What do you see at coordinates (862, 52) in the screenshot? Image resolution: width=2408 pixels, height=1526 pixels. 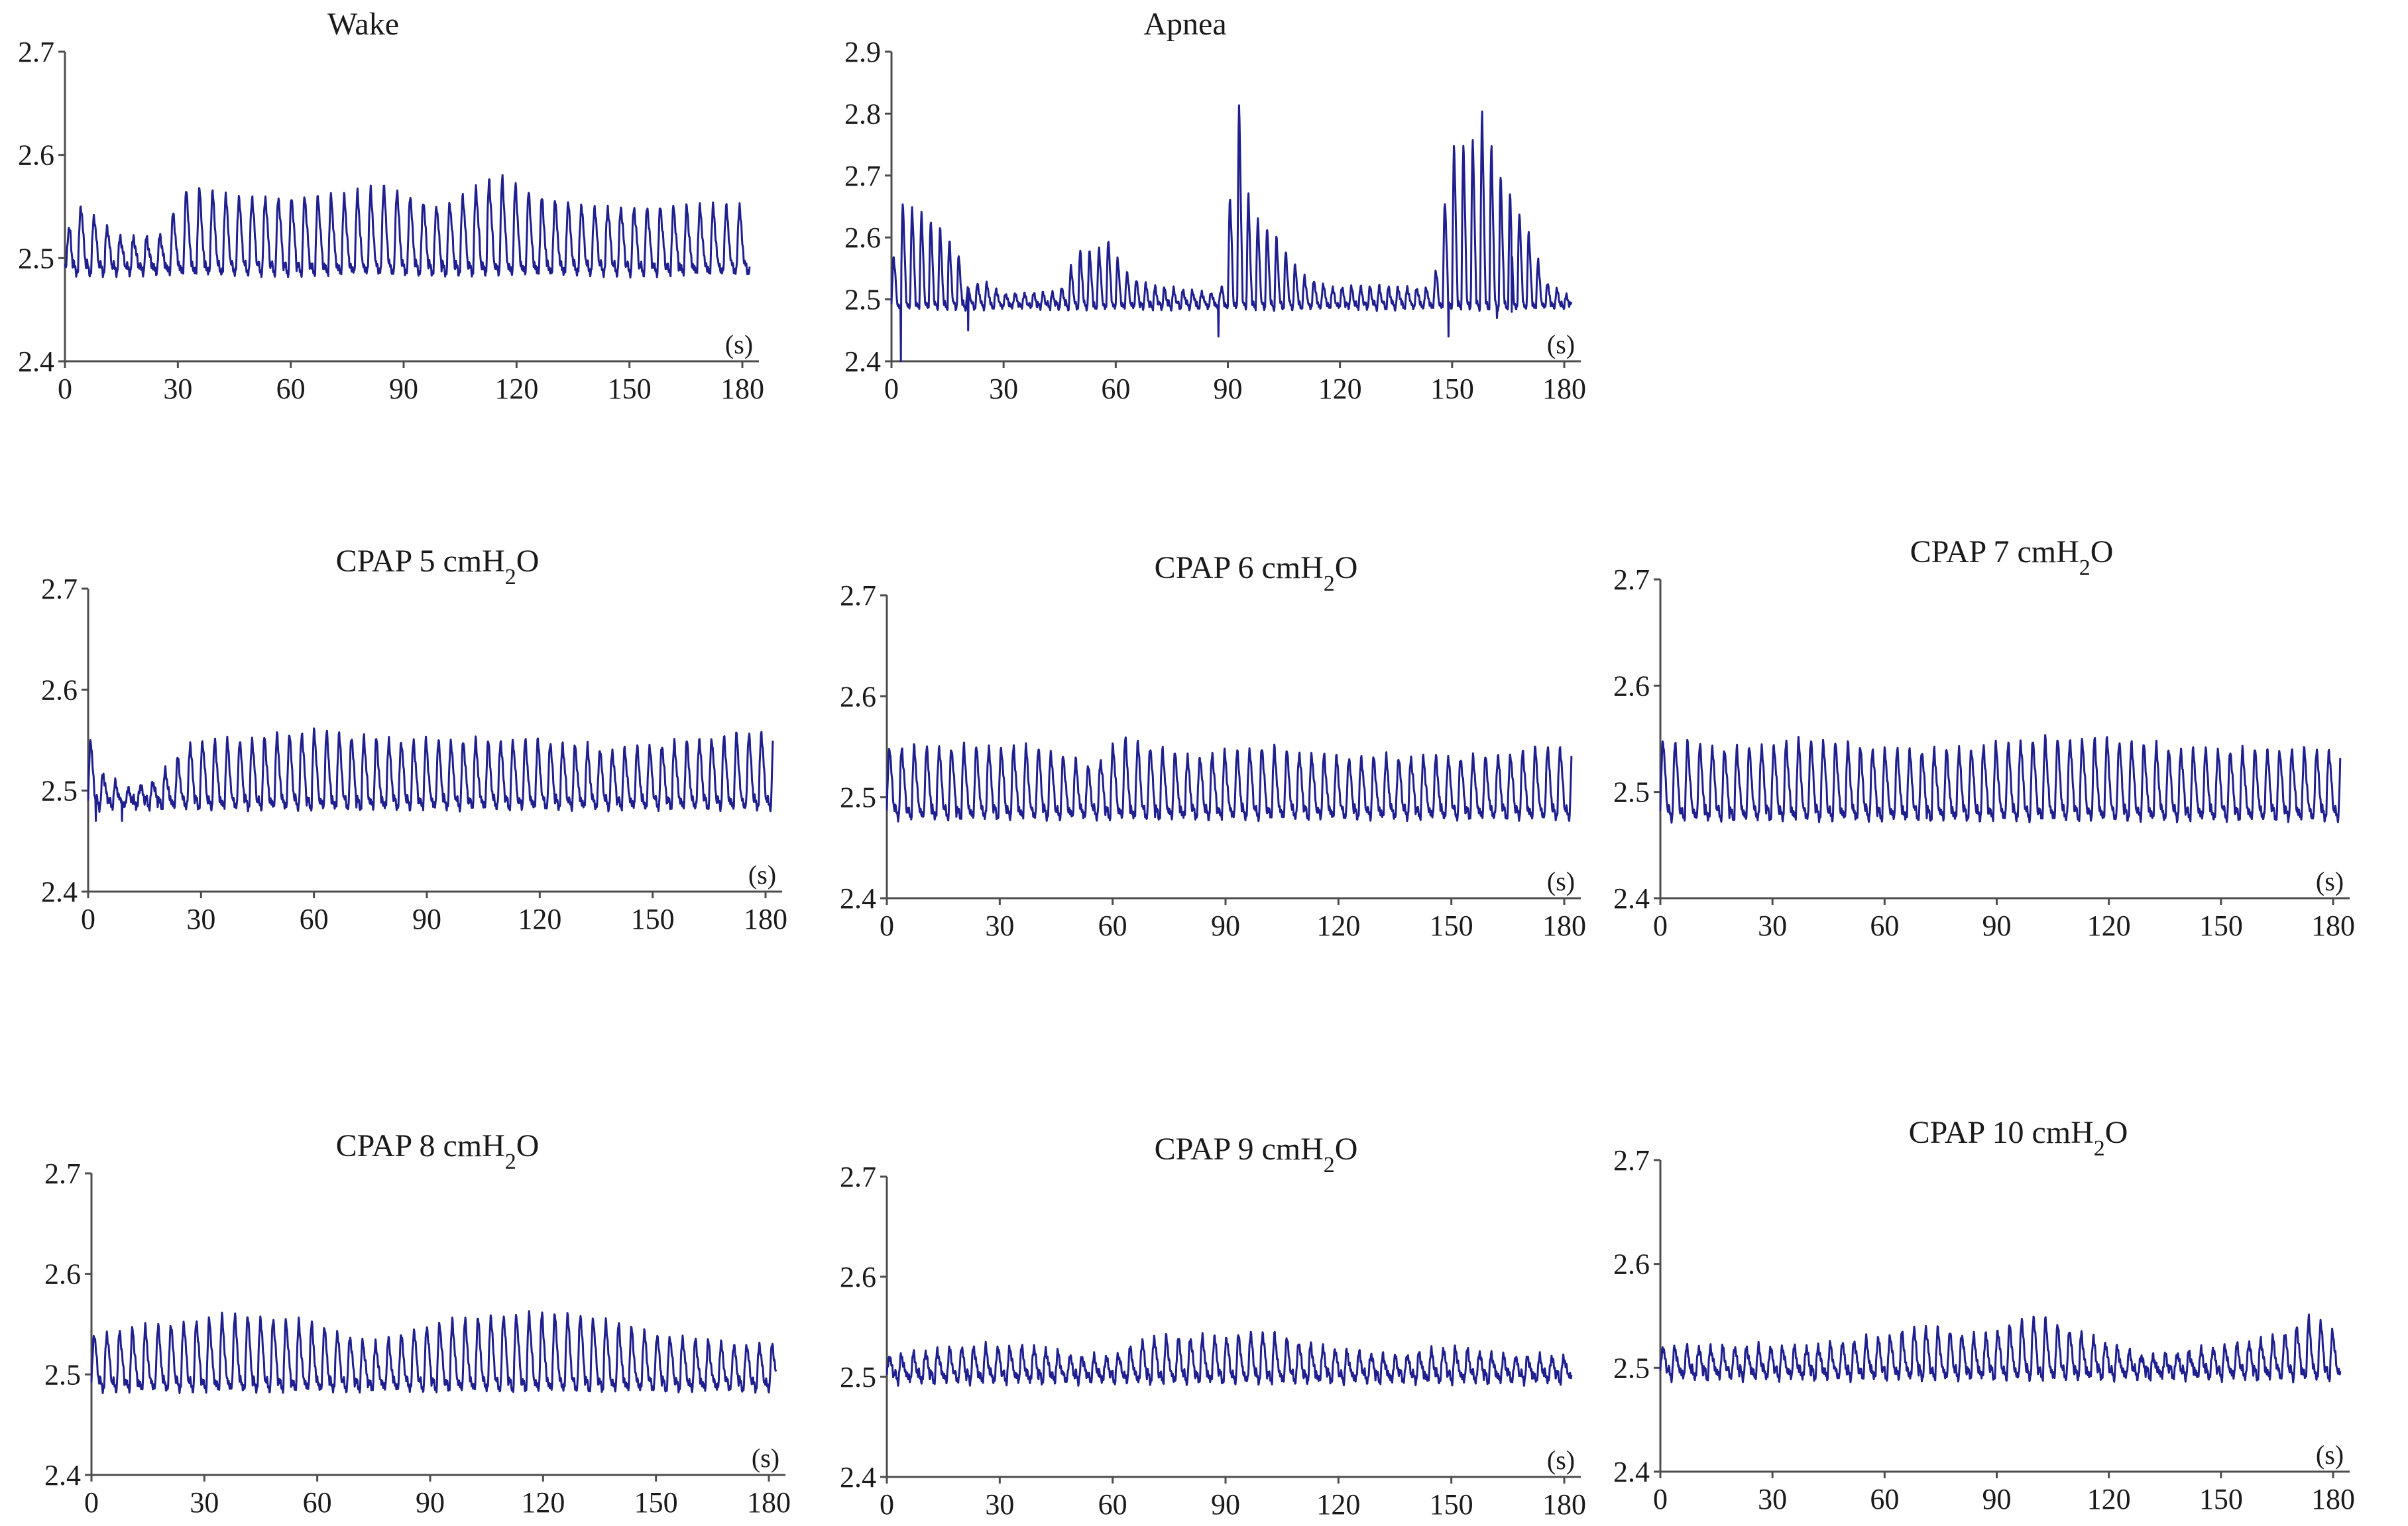 I see `y-tick-label: 2.9` at bounding box center [862, 52].